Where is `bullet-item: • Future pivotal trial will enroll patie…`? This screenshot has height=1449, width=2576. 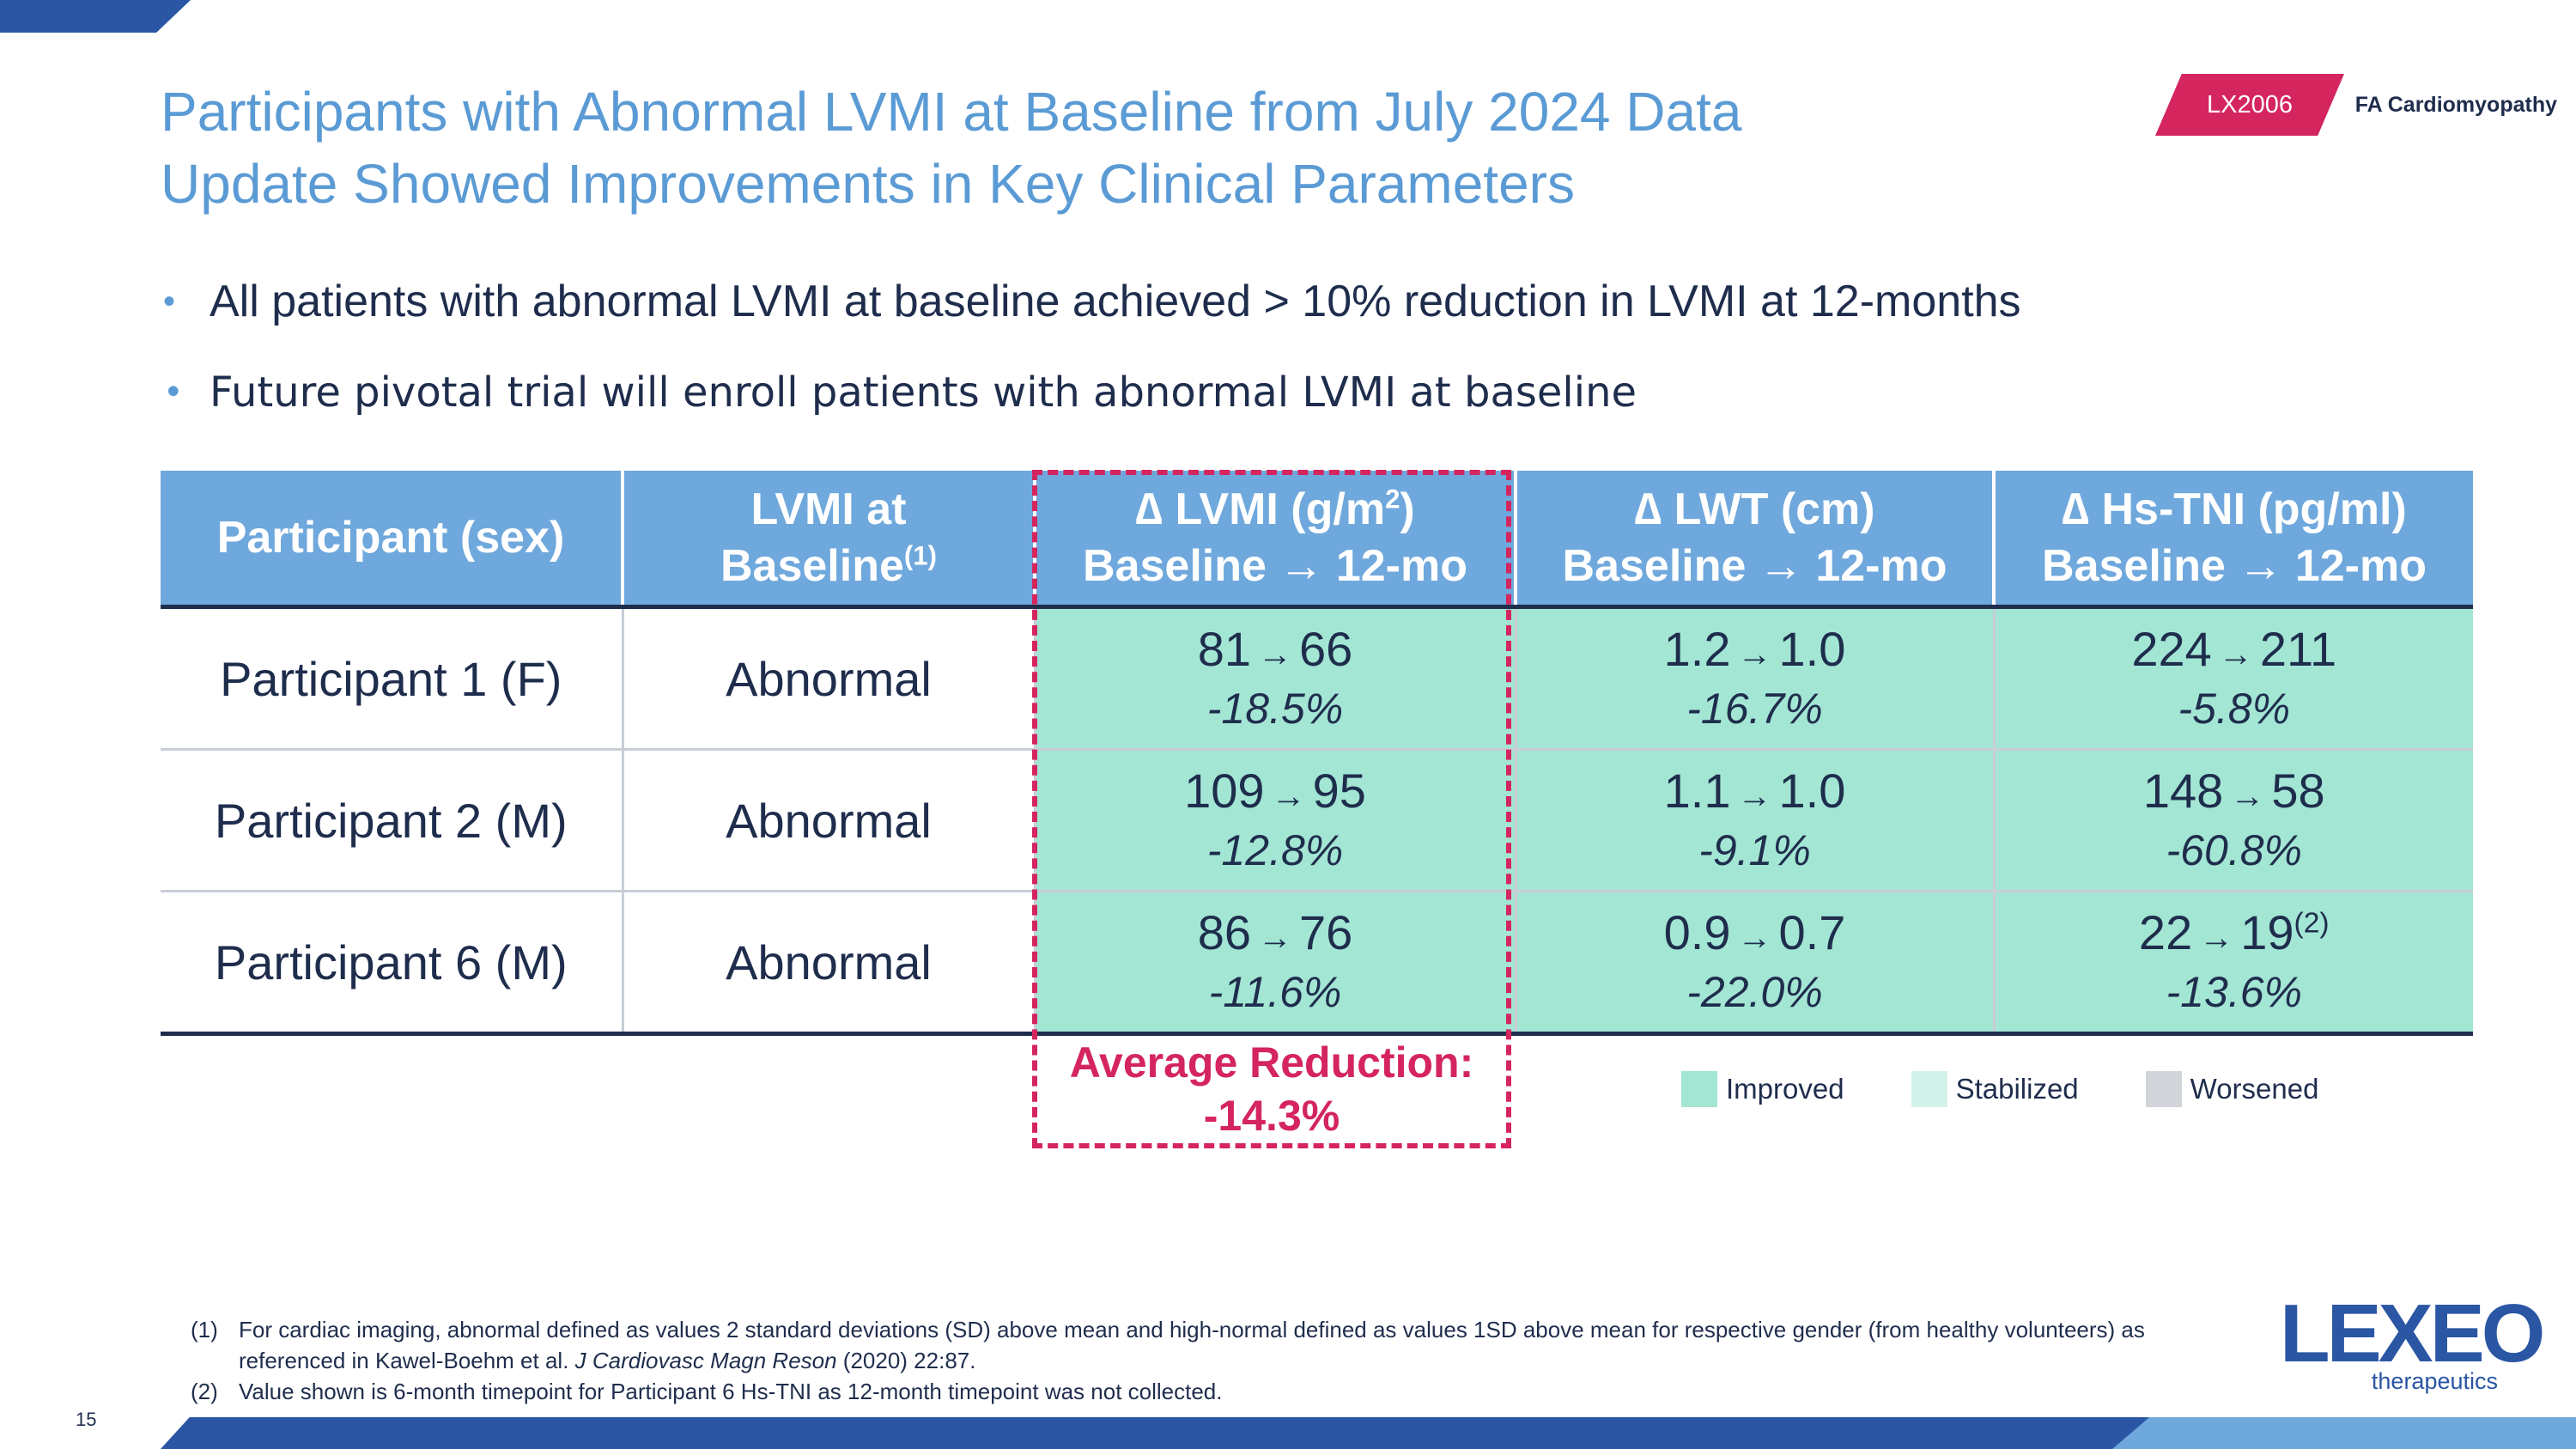 bullet-item: • Future pivotal trial will enroll patie… is located at coordinates (1092, 392).